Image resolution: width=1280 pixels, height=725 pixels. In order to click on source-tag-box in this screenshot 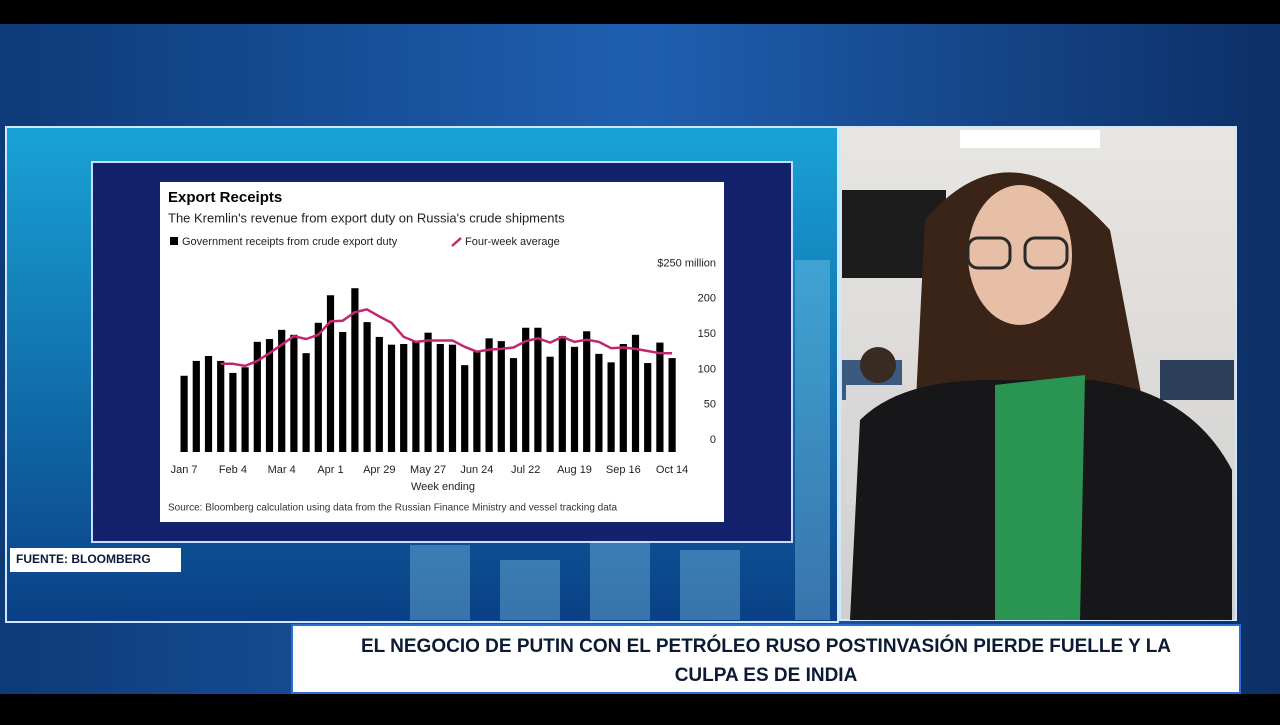, I will do `click(95, 560)`.